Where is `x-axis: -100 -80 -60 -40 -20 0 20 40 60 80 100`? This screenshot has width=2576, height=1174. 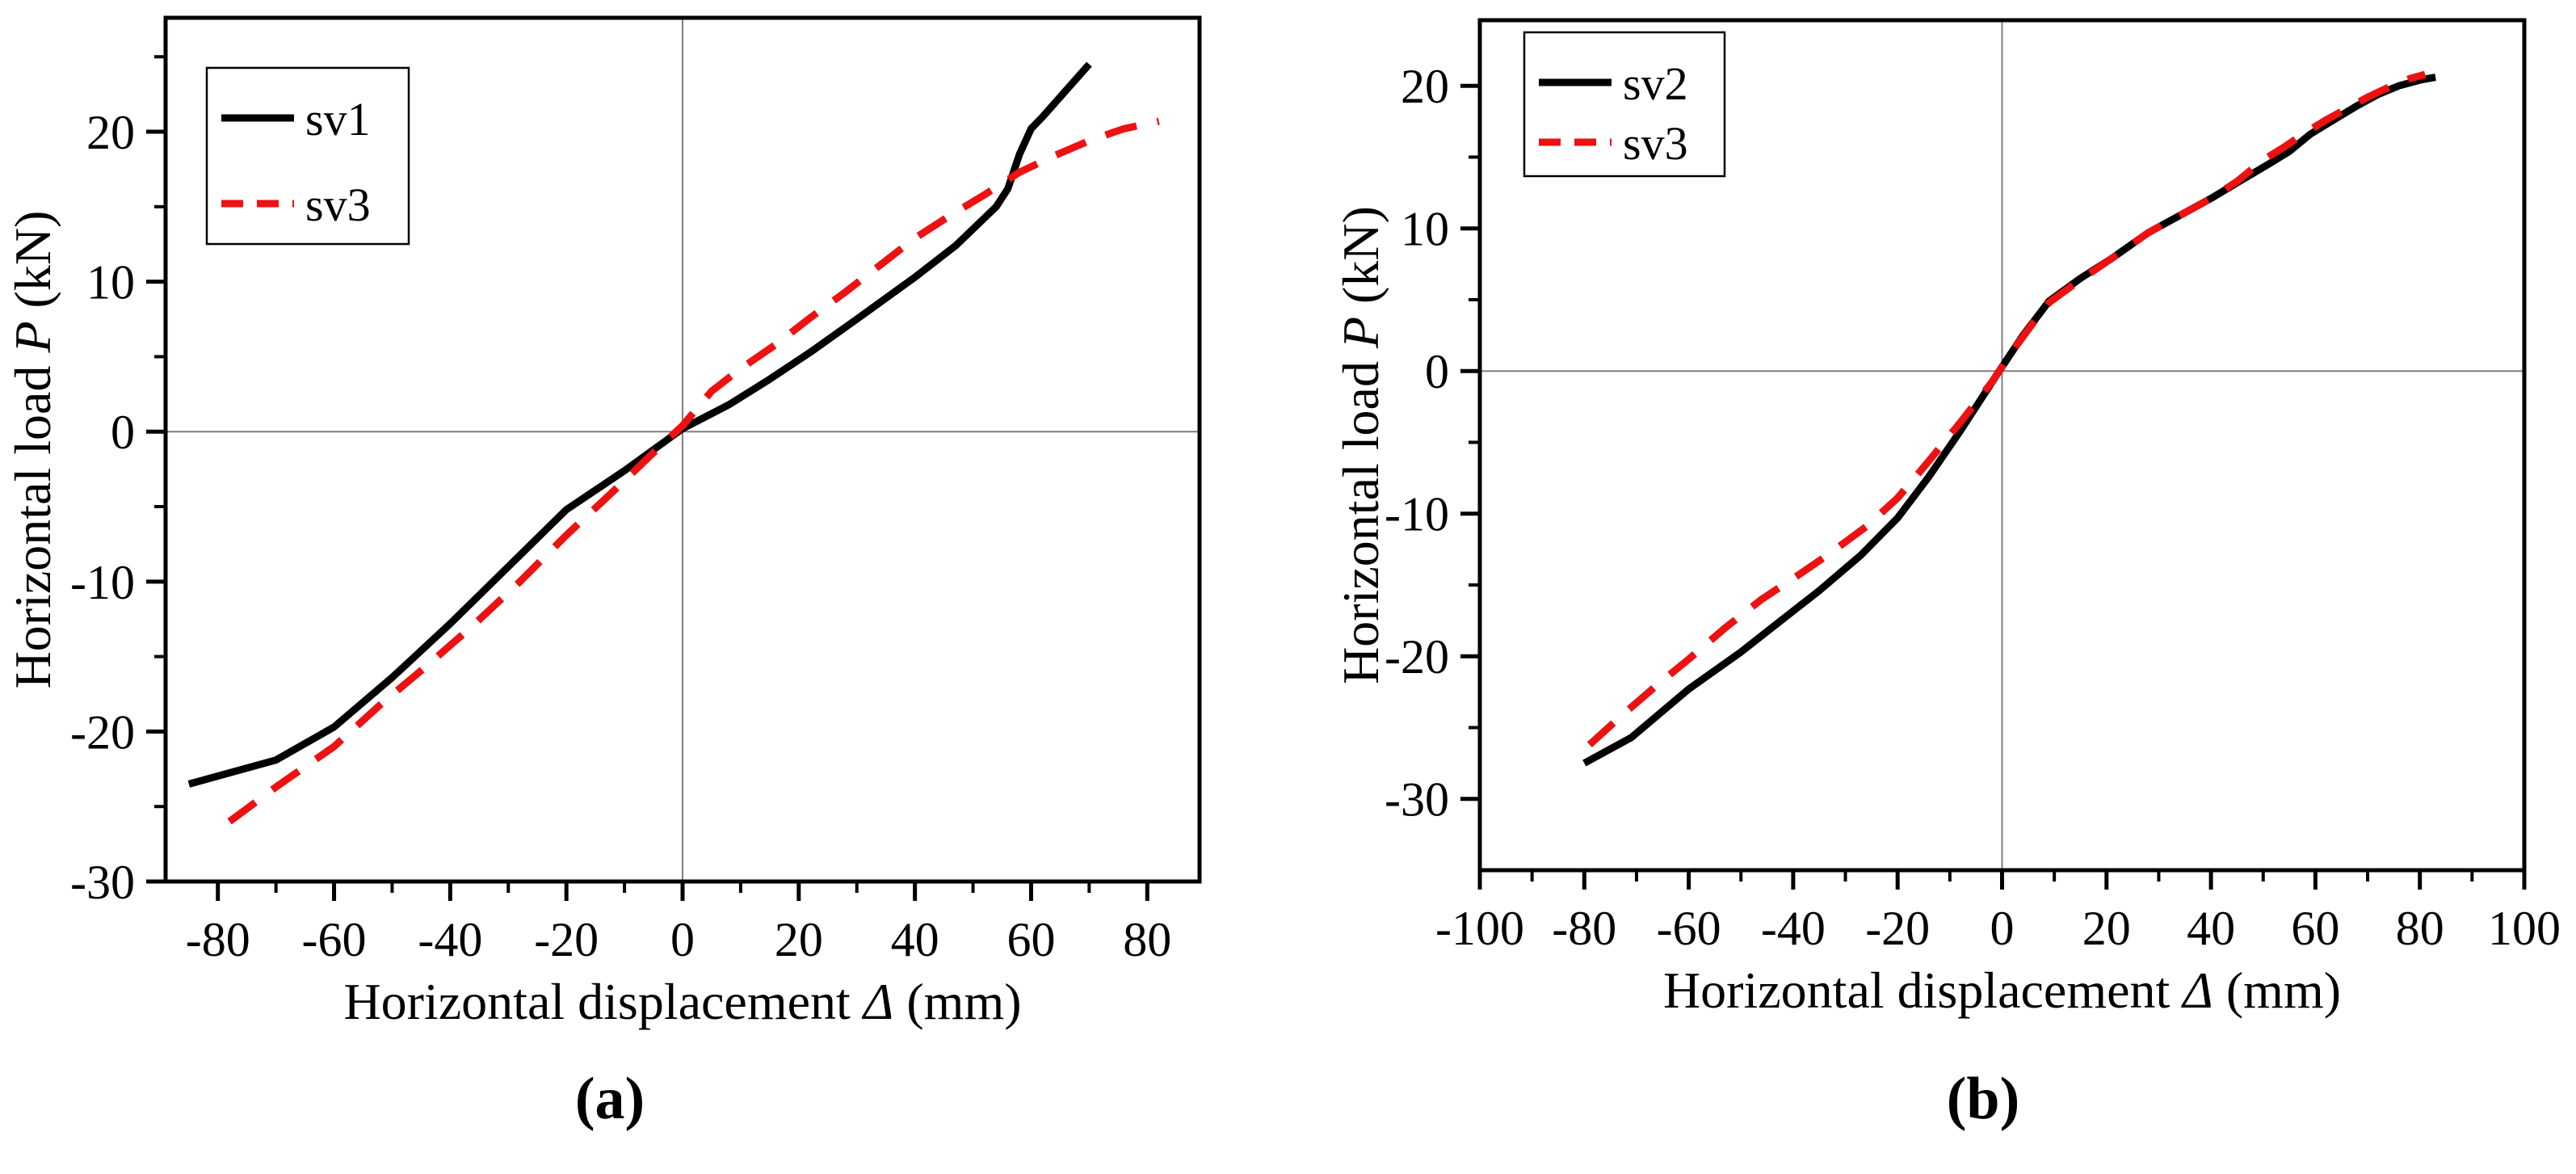 x-axis: -100 -80 -60 -40 -20 0 20 40 60 80 100 is located at coordinates (1998, 913).